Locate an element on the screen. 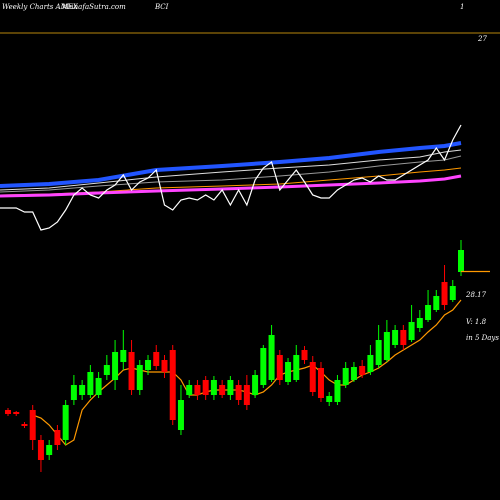 The image size is (500, 500). page-number: 1 is located at coordinates (462, 7).